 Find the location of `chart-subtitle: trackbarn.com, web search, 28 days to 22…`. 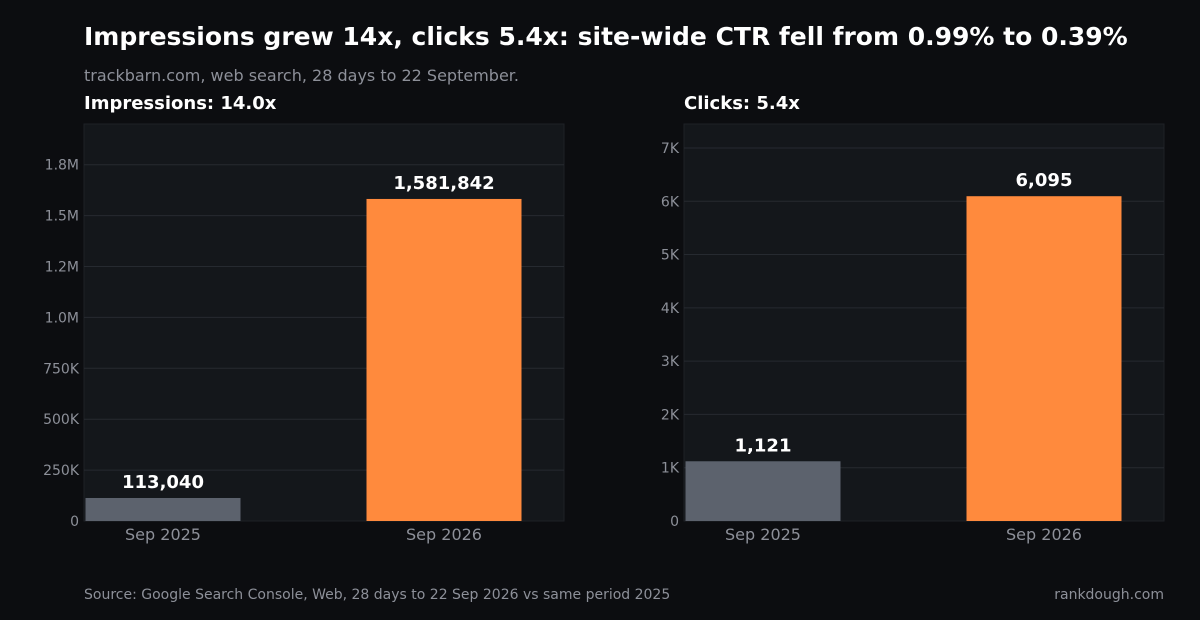

chart-subtitle: trackbarn.com, web search, 28 days to 22… is located at coordinates (301, 75).